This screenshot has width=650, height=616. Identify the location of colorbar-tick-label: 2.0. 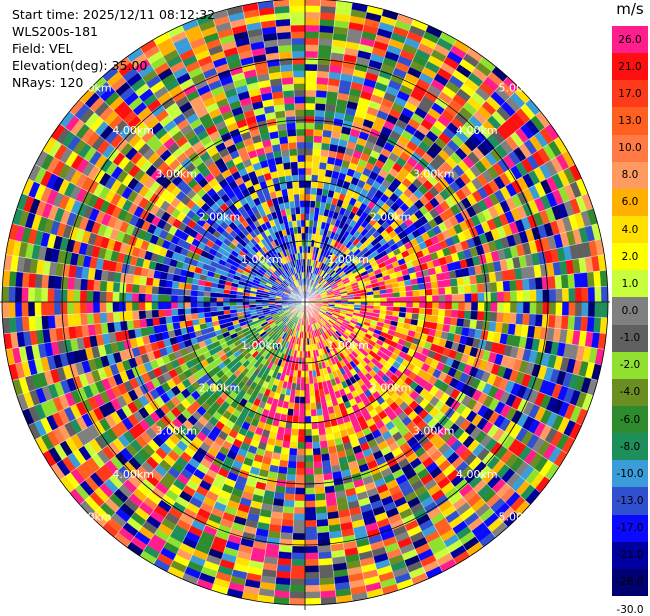
(630, 256).